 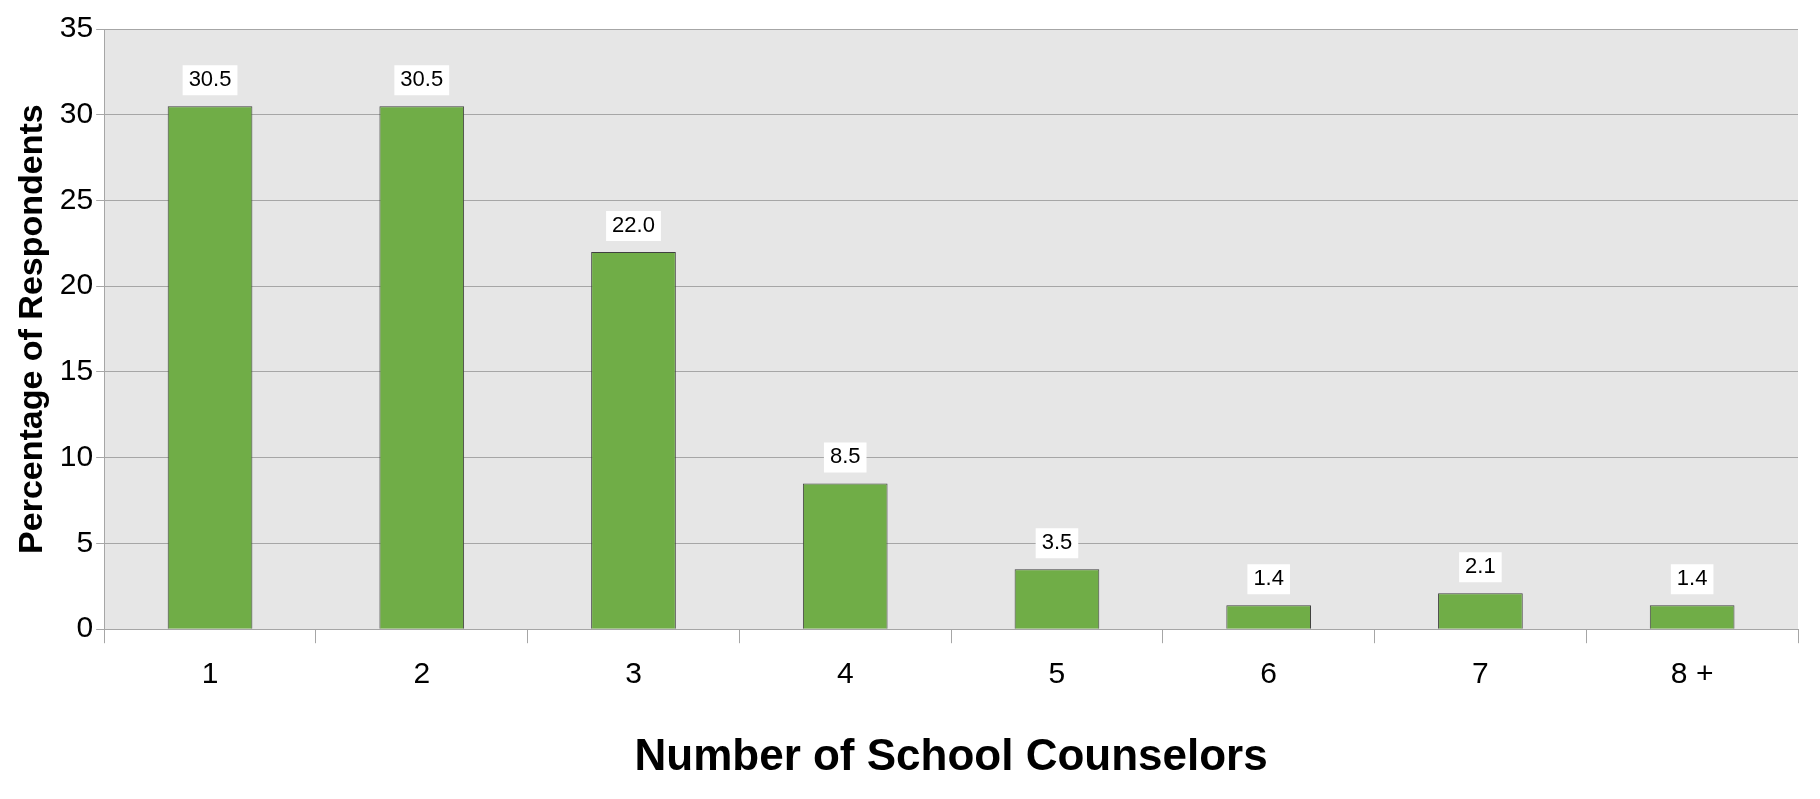 I want to click on y-tick-label: 25, so click(x=76, y=198).